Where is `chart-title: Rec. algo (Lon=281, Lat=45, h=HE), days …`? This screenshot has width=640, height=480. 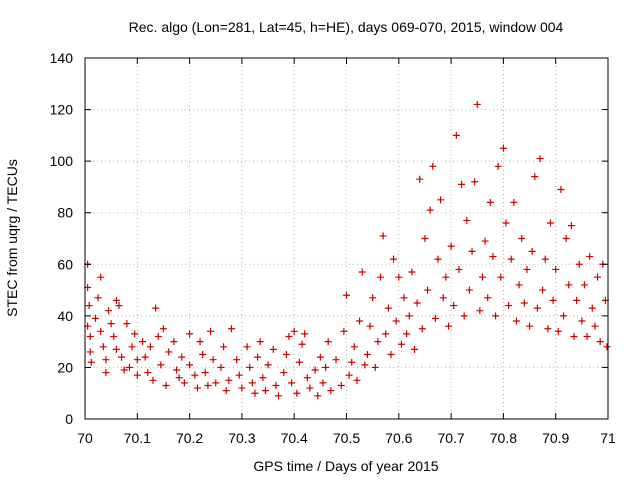 chart-title: Rec. algo (Lon=281, Lat=45, h=HE), days … is located at coordinates (346, 27).